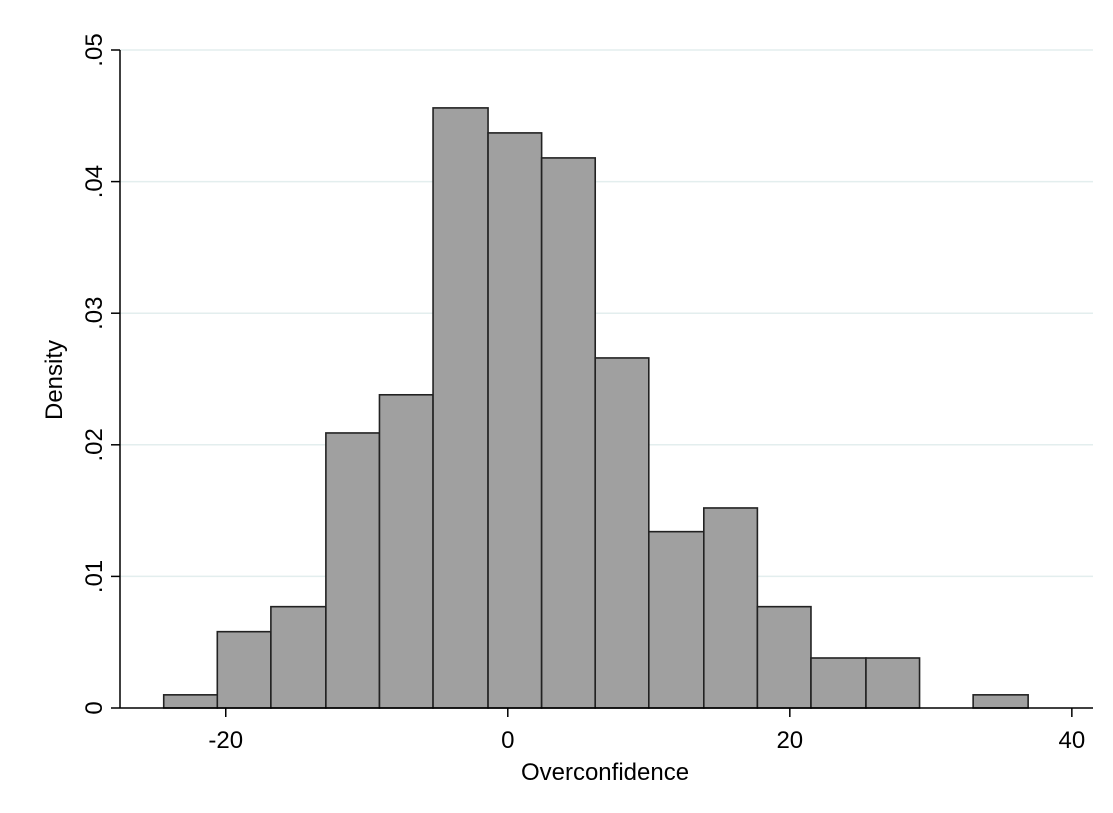 This screenshot has width=1113, height=813. What do you see at coordinates (225, 740) in the screenshot?
I see `x-tick-label: -20` at bounding box center [225, 740].